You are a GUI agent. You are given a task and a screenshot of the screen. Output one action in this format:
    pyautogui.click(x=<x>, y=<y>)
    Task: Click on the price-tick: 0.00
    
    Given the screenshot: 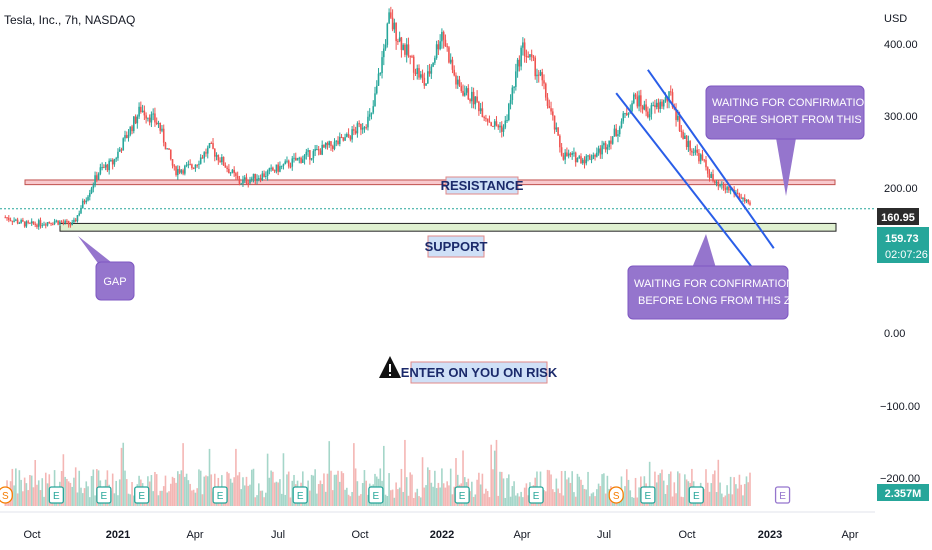 What is the action you would take?
    pyautogui.click(x=894, y=334)
    